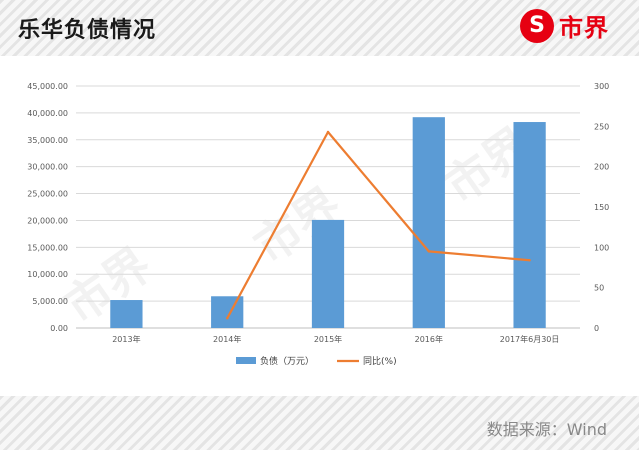 Image resolution: width=639 pixels, height=450 pixels. Describe the element at coordinates (601, 247) in the screenshot. I see `y-right-tick-label: 100` at that location.